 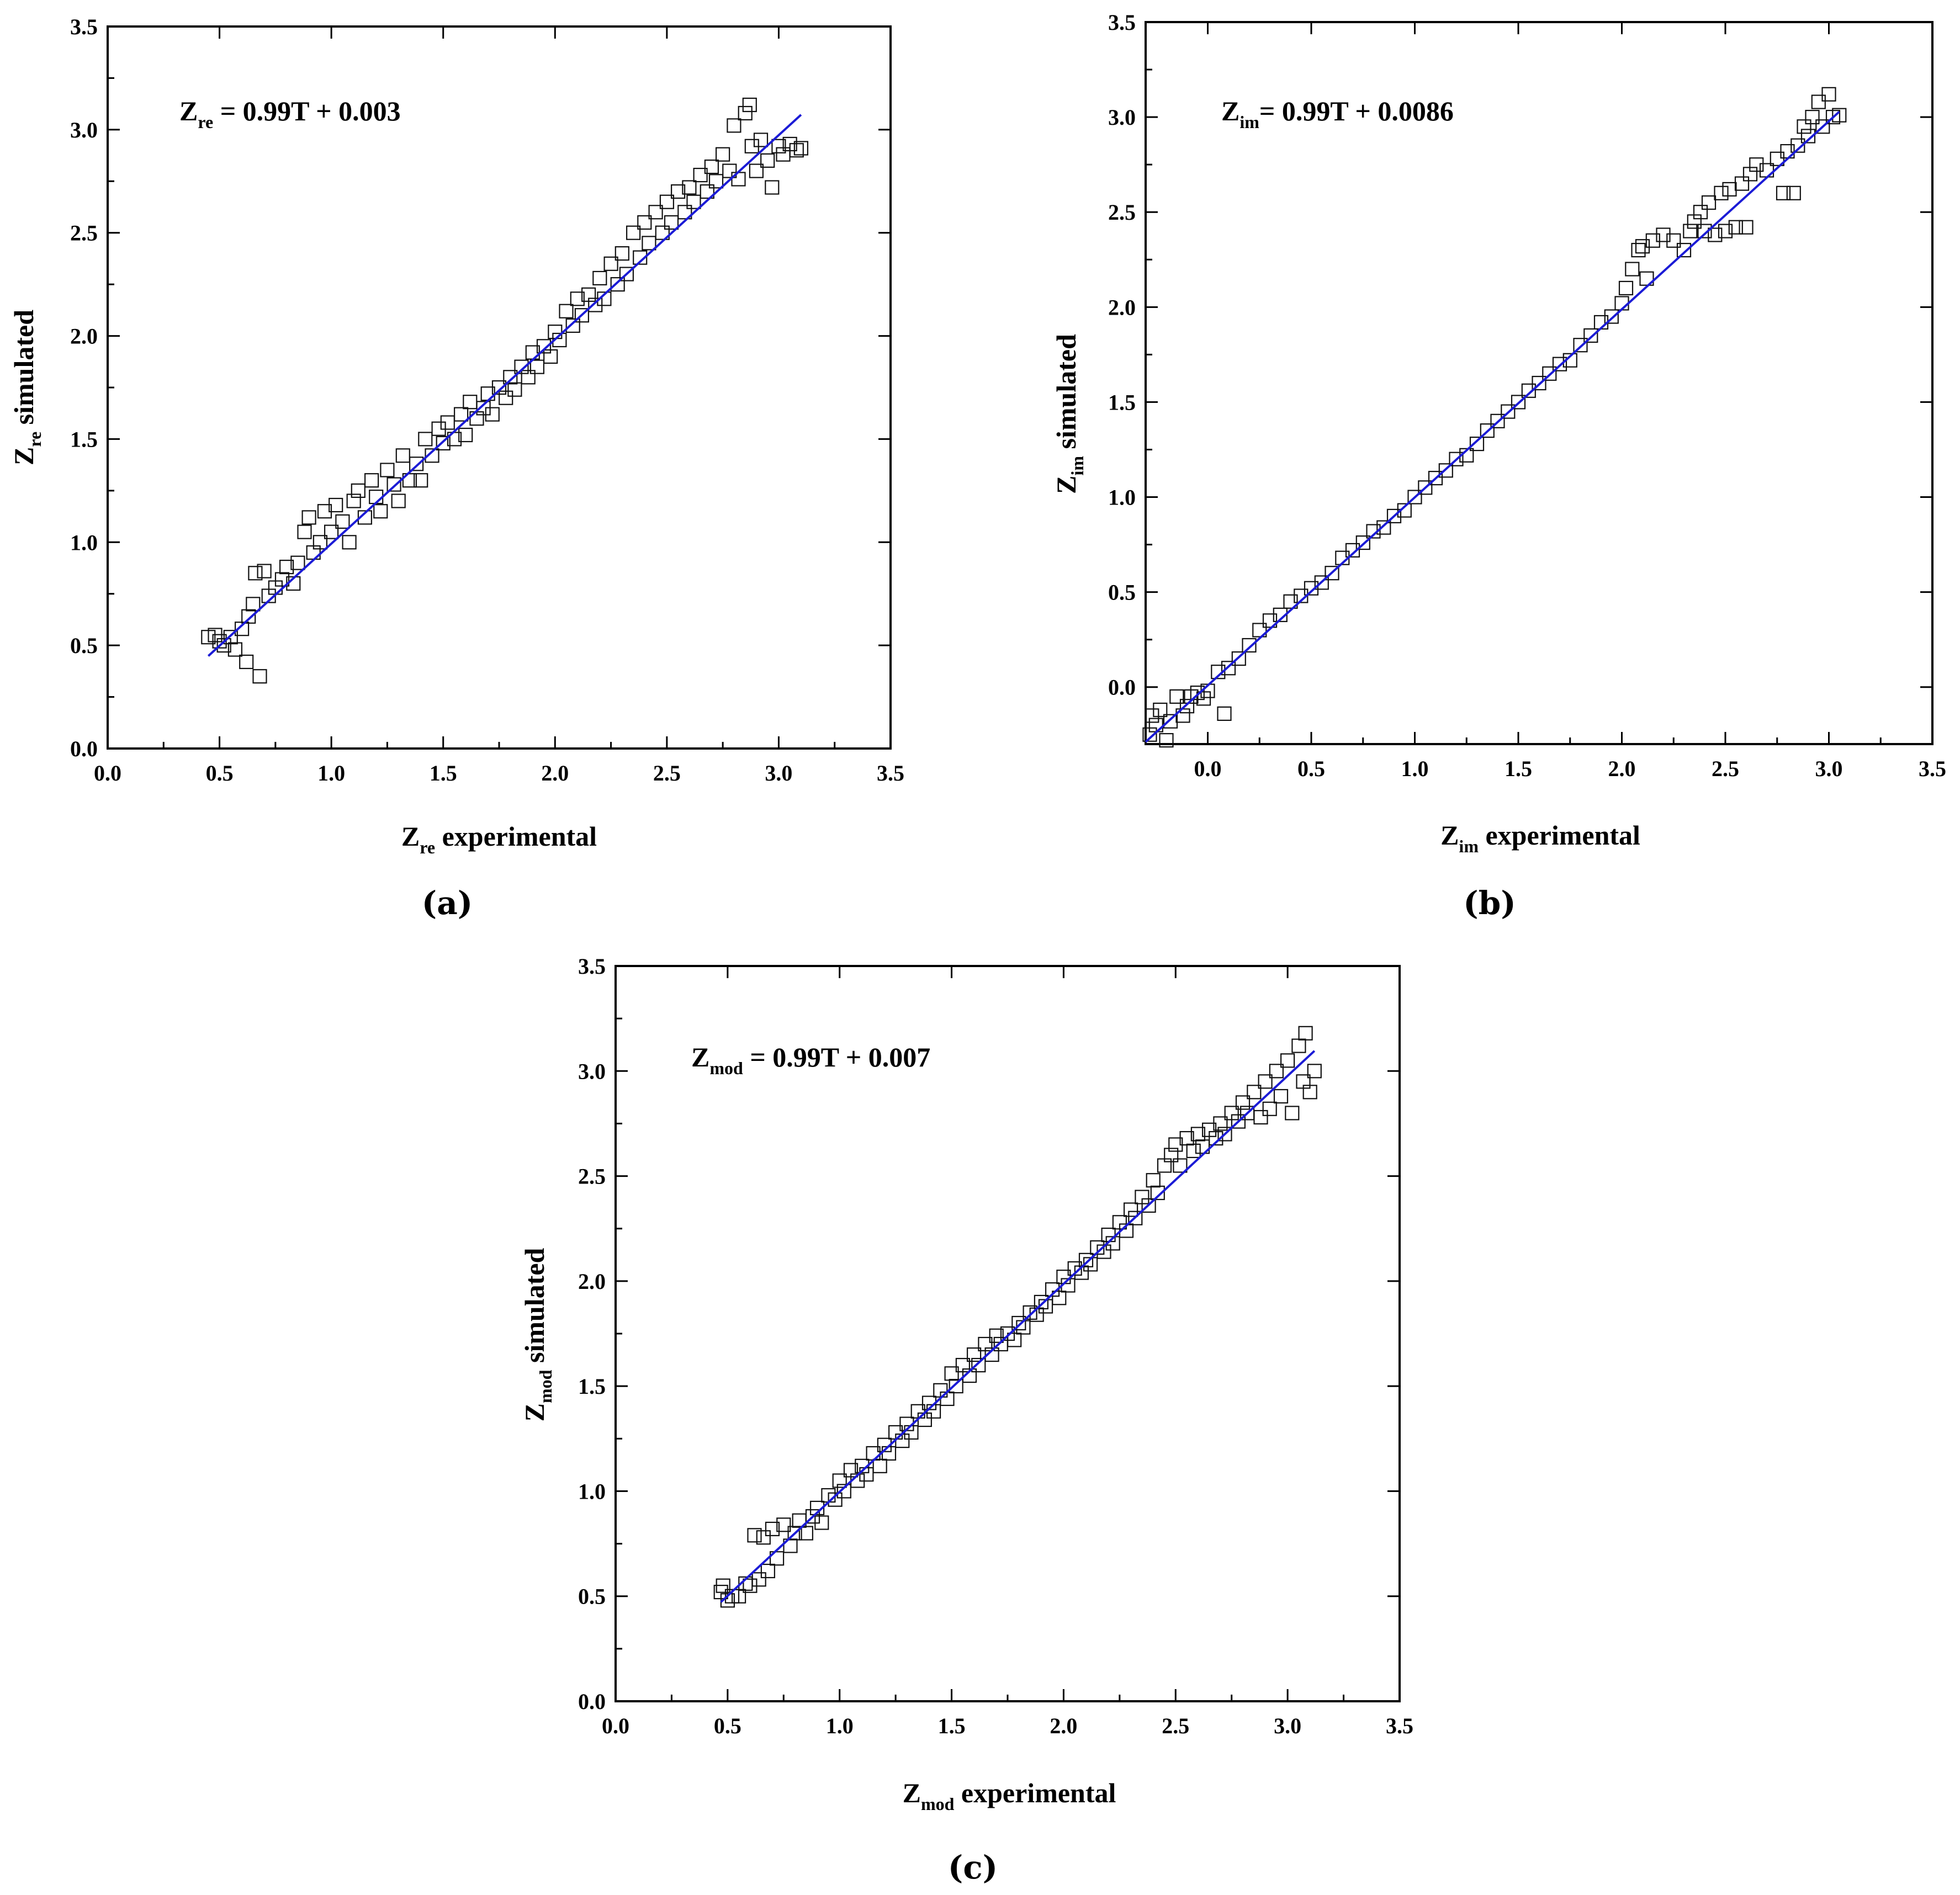 What do you see at coordinates (1311, 768) in the screenshot?
I see `x-tick-label: 0.5` at bounding box center [1311, 768].